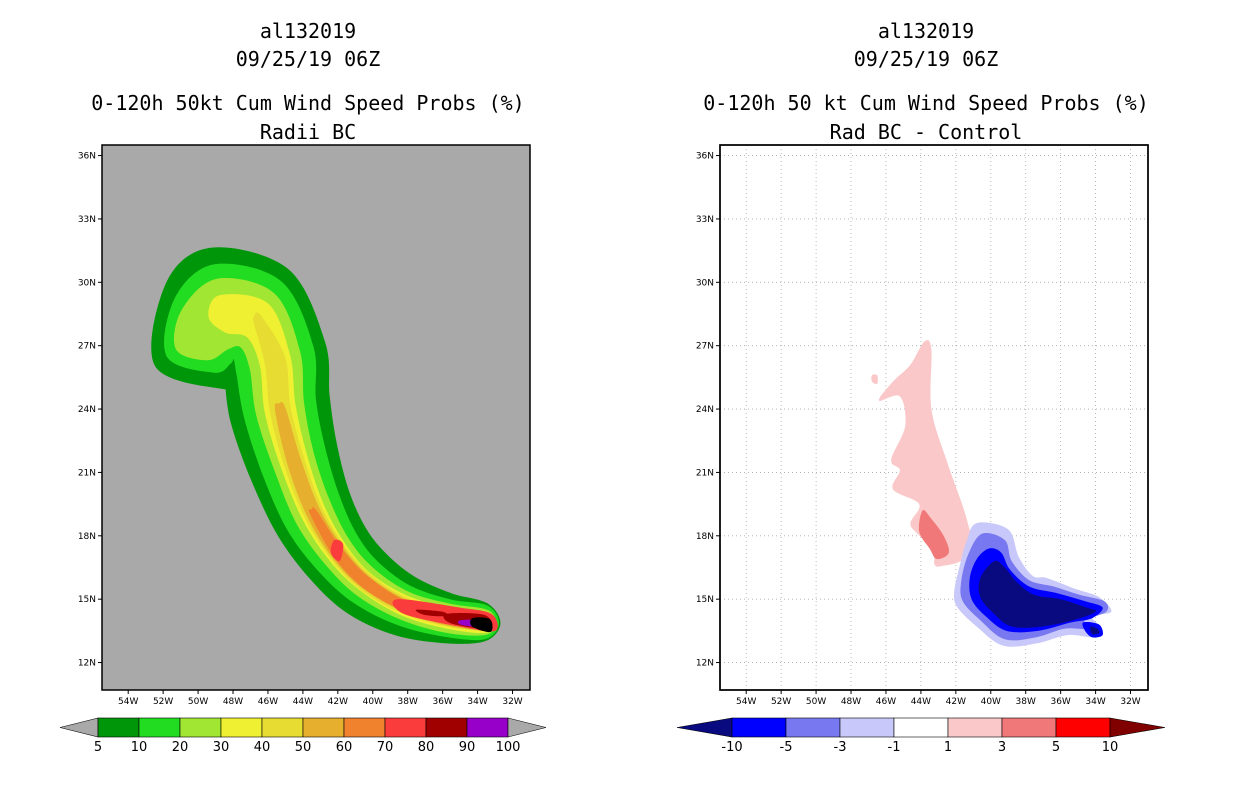 This screenshot has height=800, width=1236. I want to click on colorbar-label: 80, so click(426, 747).